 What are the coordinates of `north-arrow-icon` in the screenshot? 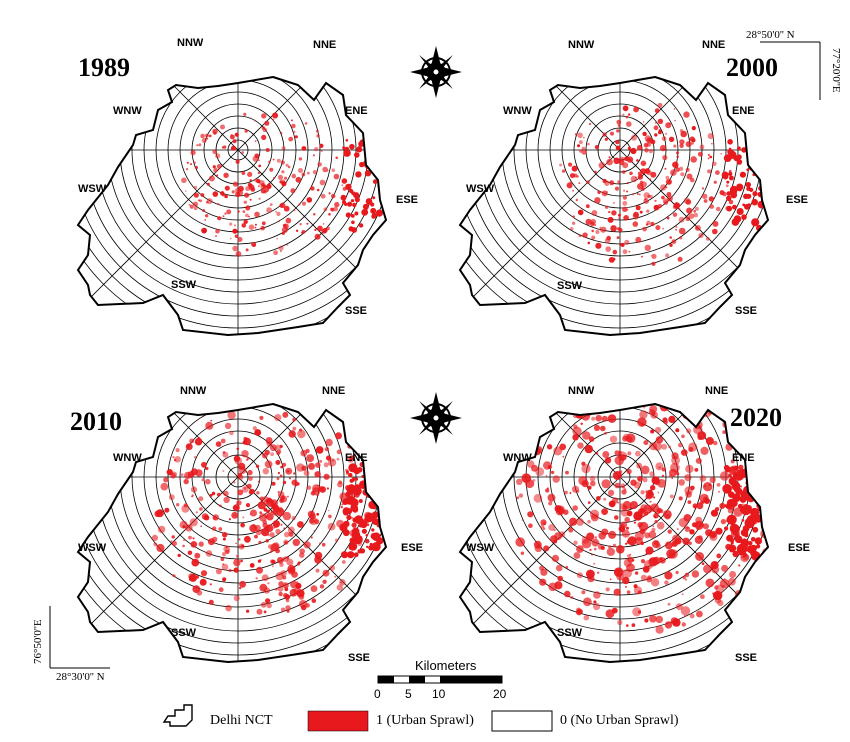 It's located at (436, 418).